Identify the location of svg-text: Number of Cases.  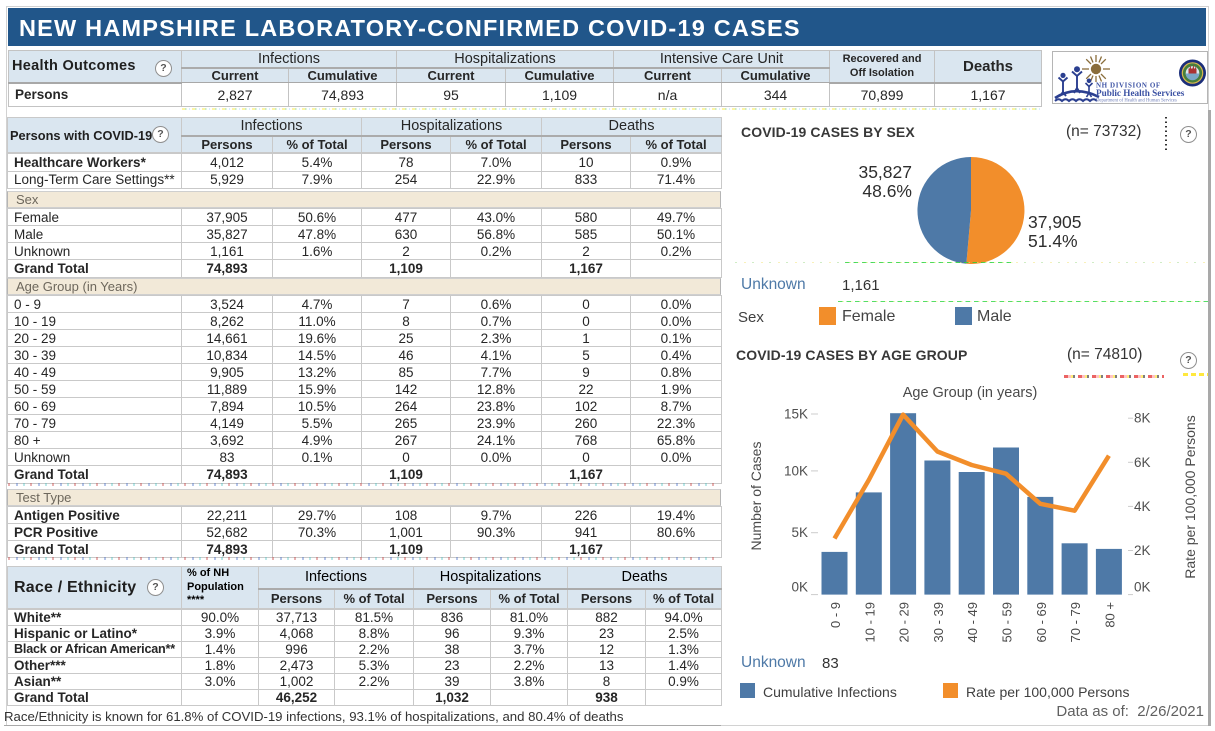
(756, 496).